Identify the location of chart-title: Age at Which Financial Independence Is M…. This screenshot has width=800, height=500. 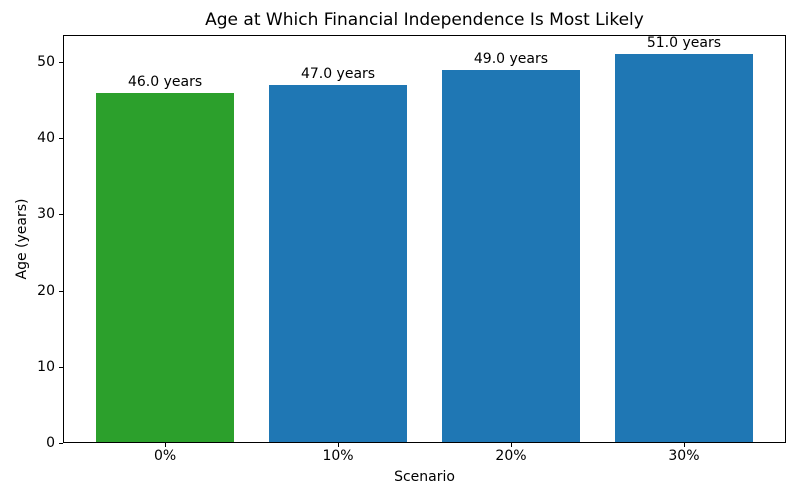
(424, 20).